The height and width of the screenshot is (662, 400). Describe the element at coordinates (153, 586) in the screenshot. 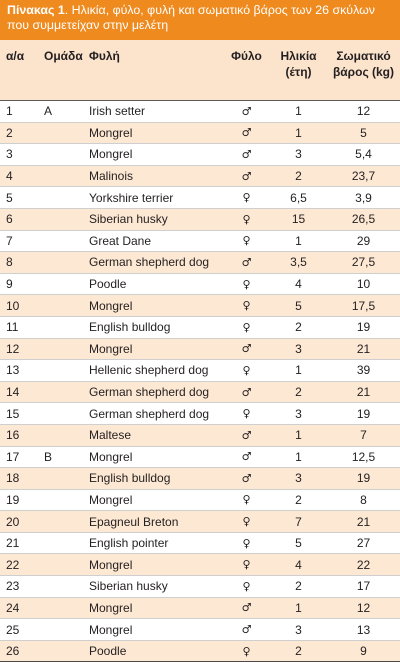

I see `cell-breed: Siberian husky` at that location.